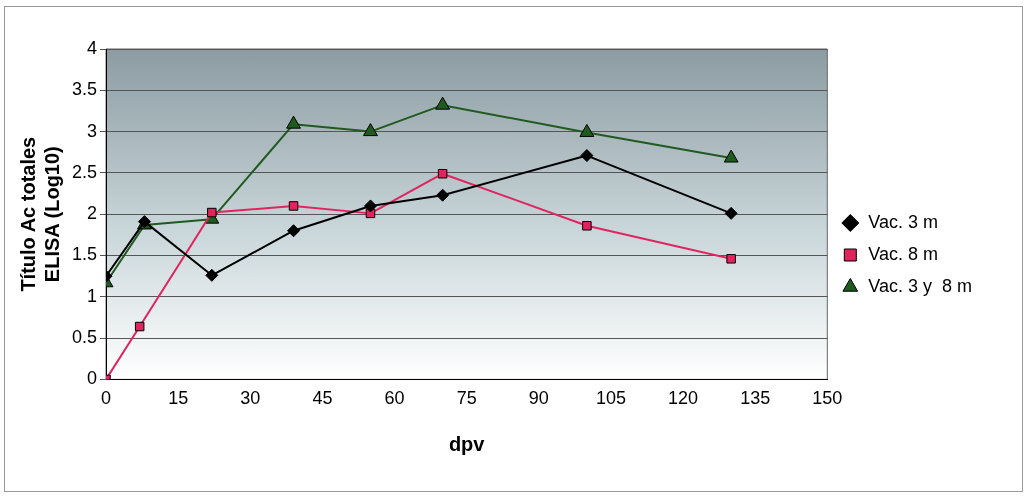 This screenshot has width=1029, height=498. I want to click on x-tick-label: 15, so click(178, 398).